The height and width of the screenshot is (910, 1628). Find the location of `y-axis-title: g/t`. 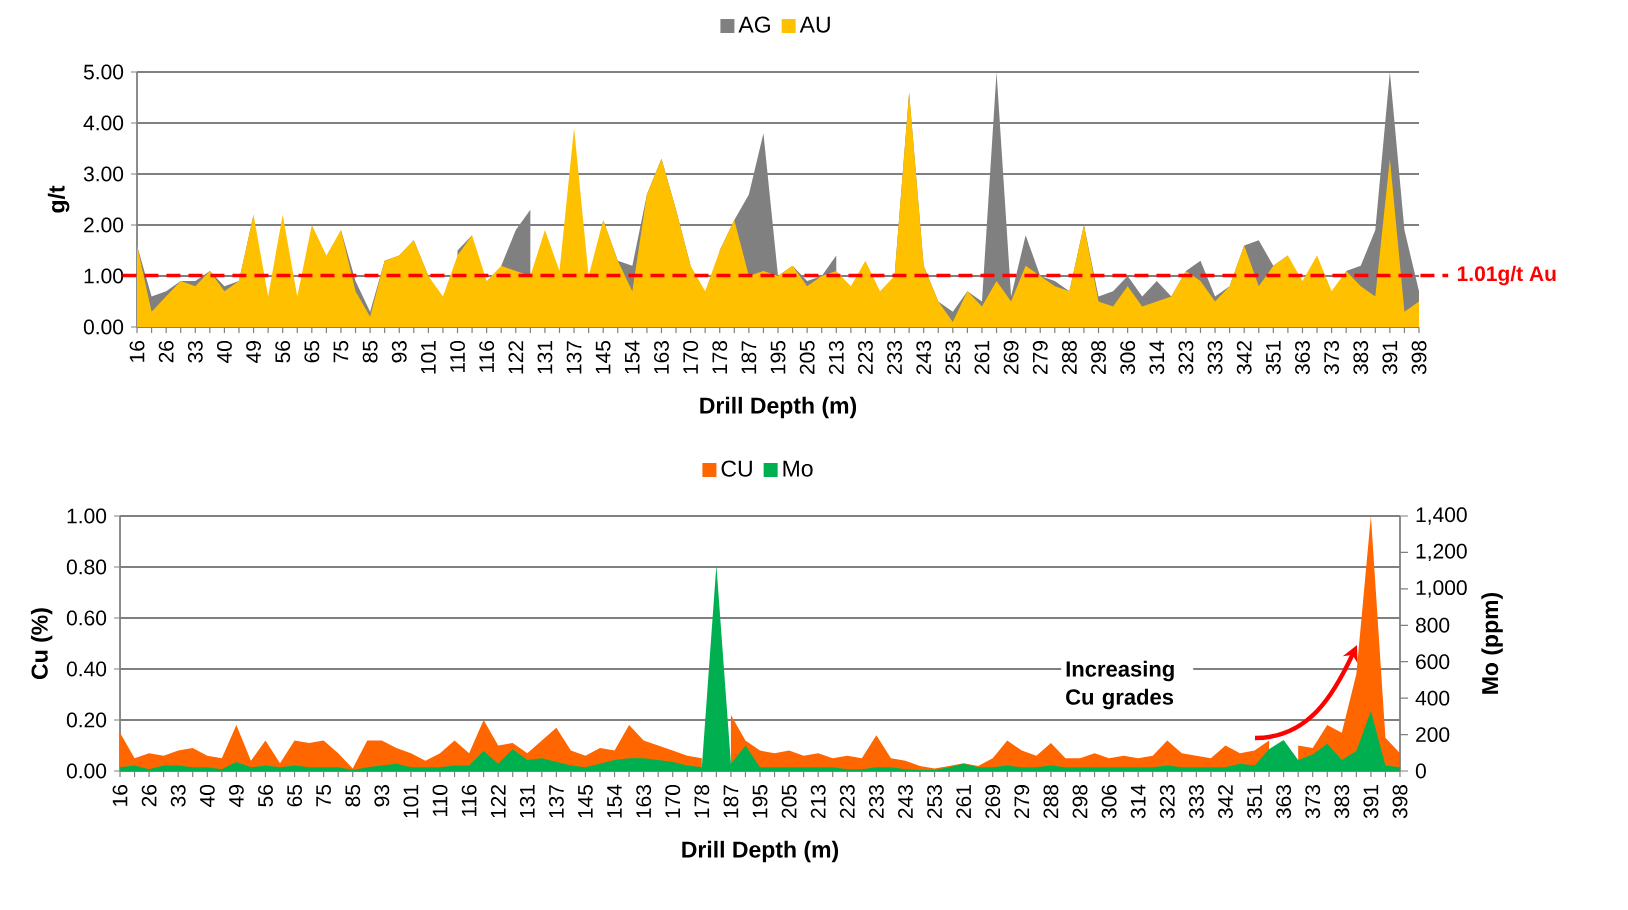

y-axis-title: g/t is located at coordinates (58, 199).